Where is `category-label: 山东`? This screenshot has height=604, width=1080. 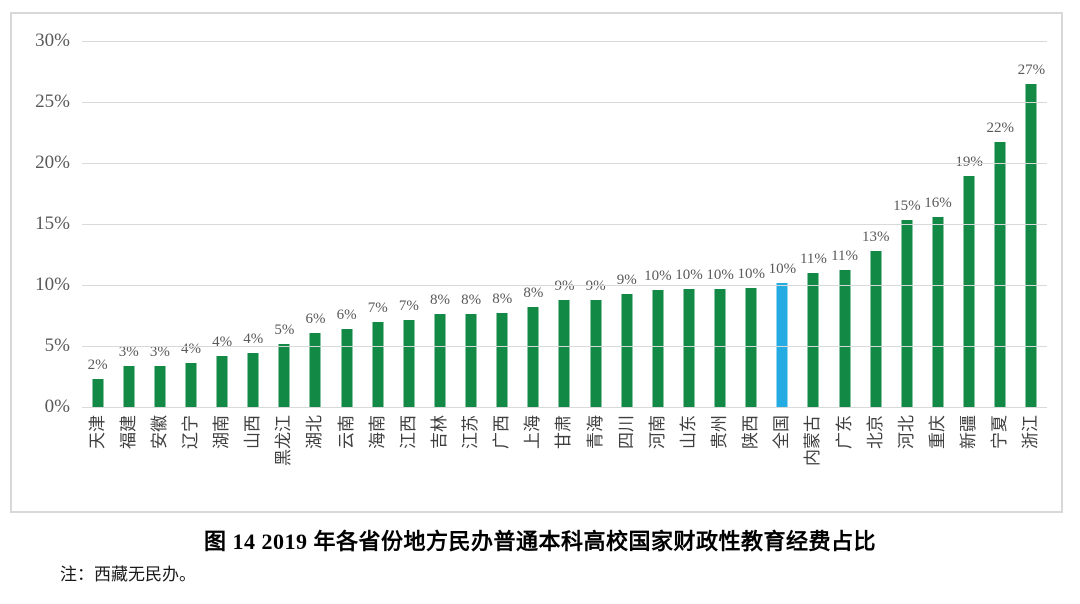
category-label: 山东 is located at coordinates (688, 432).